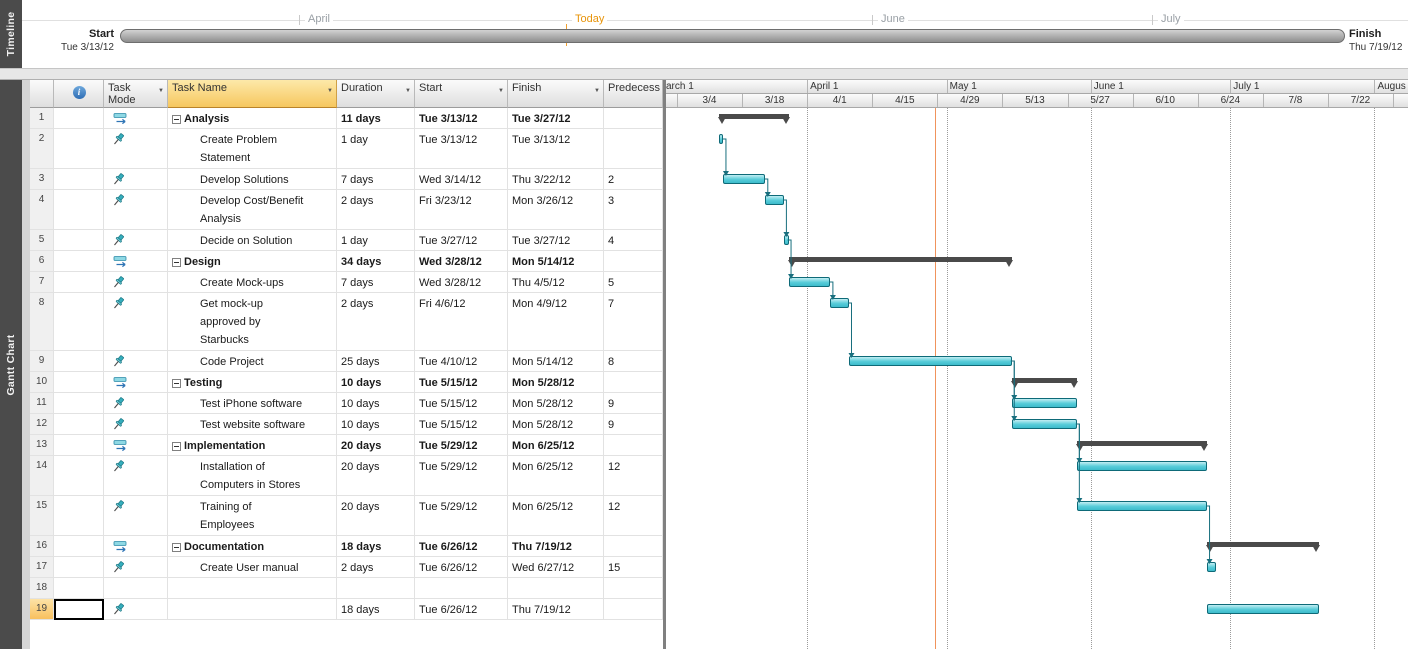  I want to click on select-all-corner, so click(42, 94).